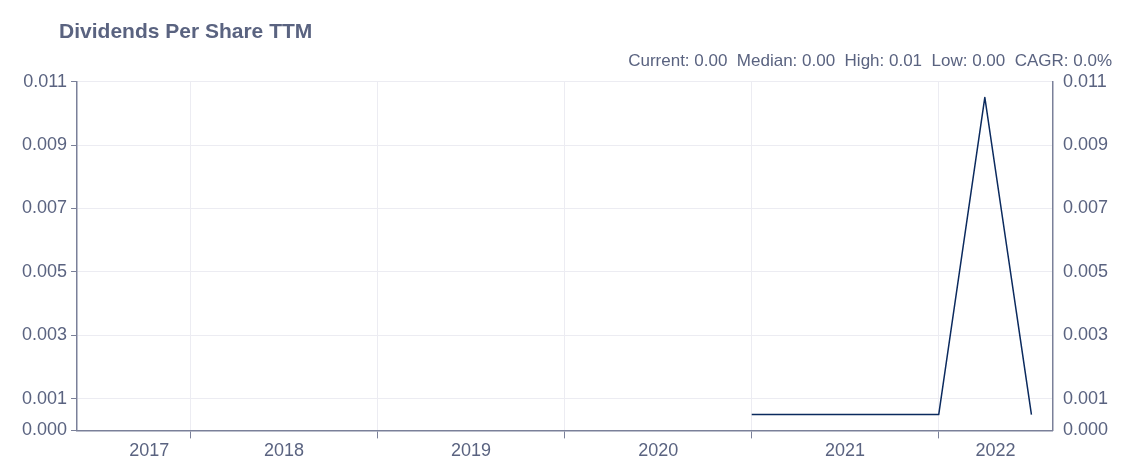 Image resolution: width=1122 pixels, height=466 pixels. I want to click on chart-title: Dividends Per Share TTM, so click(186, 31).